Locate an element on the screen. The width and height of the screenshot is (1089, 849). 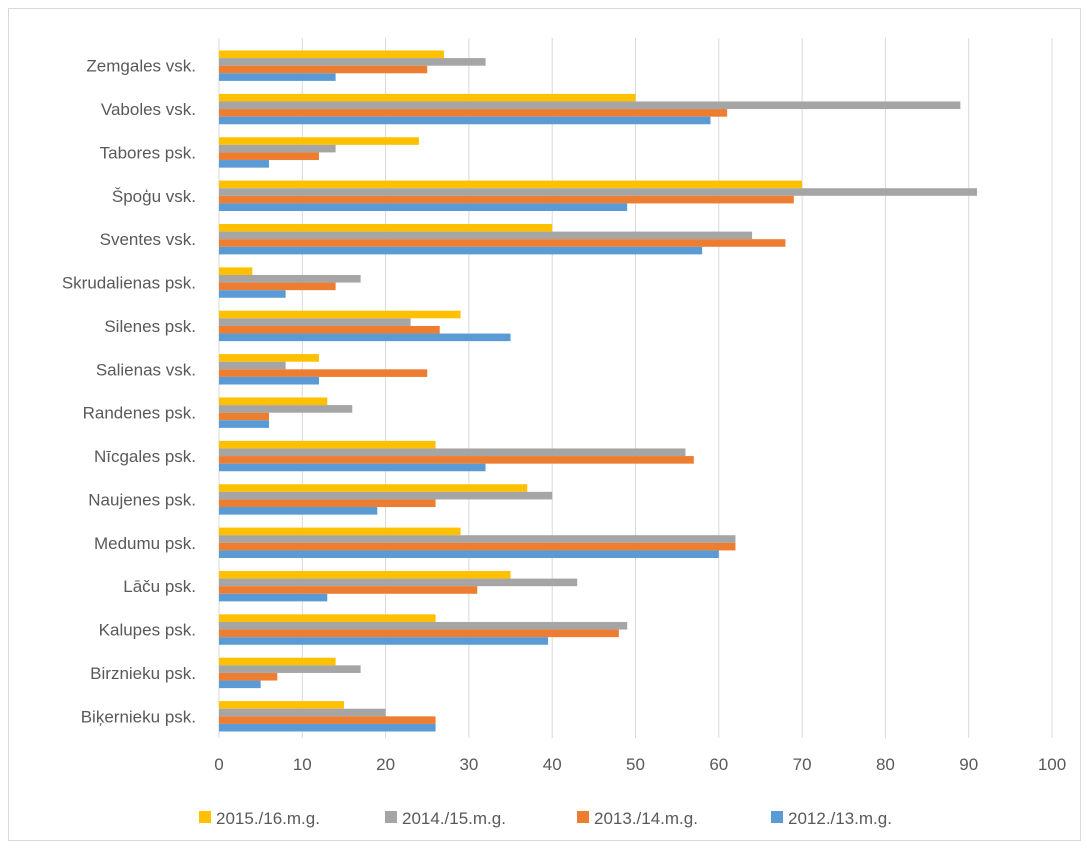
category-label: Biķernieku psk. is located at coordinates (138, 716).